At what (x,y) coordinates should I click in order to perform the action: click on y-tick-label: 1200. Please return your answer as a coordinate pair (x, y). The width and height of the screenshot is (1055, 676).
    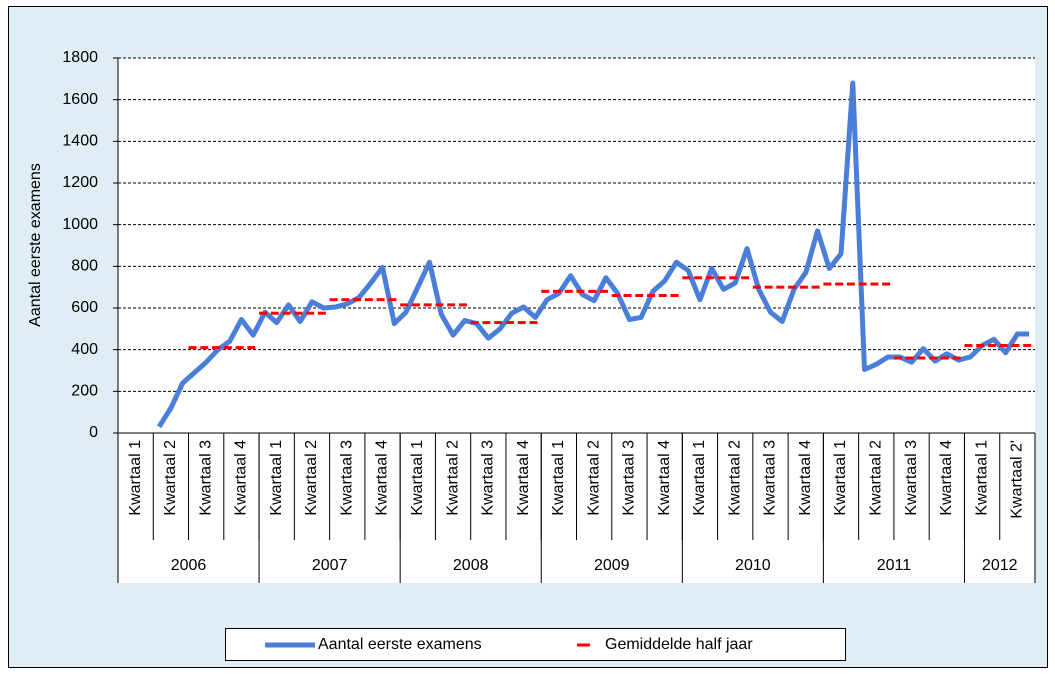
    Looking at the image, I should click on (80, 182).